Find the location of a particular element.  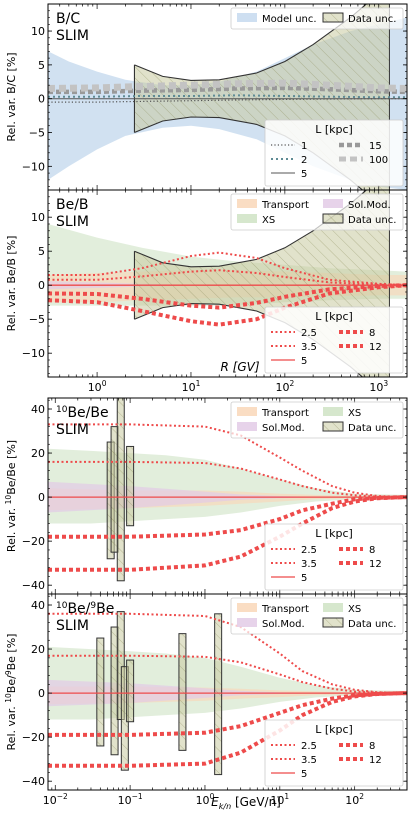

y-tick-label: 10 is located at coordinates (38, 217).